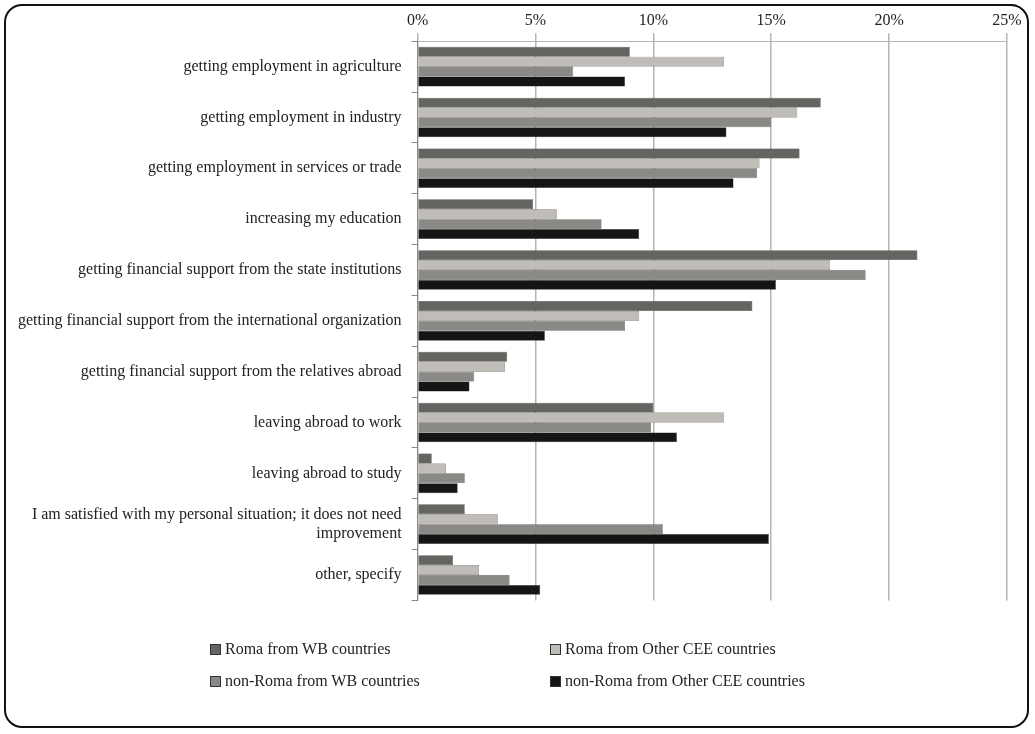 The image size is (1035, 734). Describe the element at coordinates (358, 574) in the screenshot. I see `y-tick-label: other, specify` at that location.